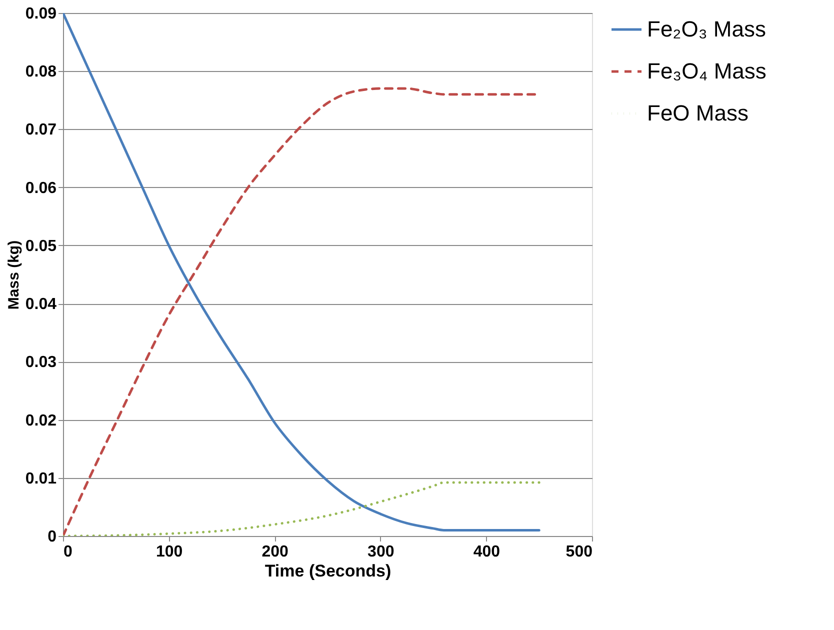 This screenshot has height=630, width=834. What do you see at coordinates (41, 305) in the screenshot?
I see `y-tick-label: 0.04` at bounding box center [41, 305].